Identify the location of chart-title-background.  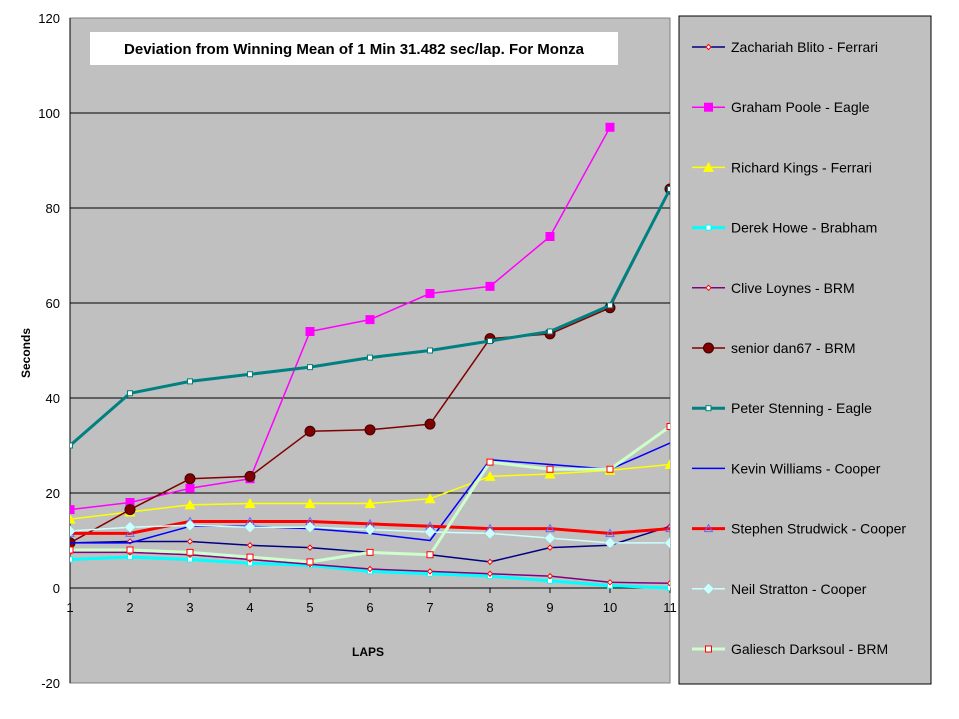
(354, 48).